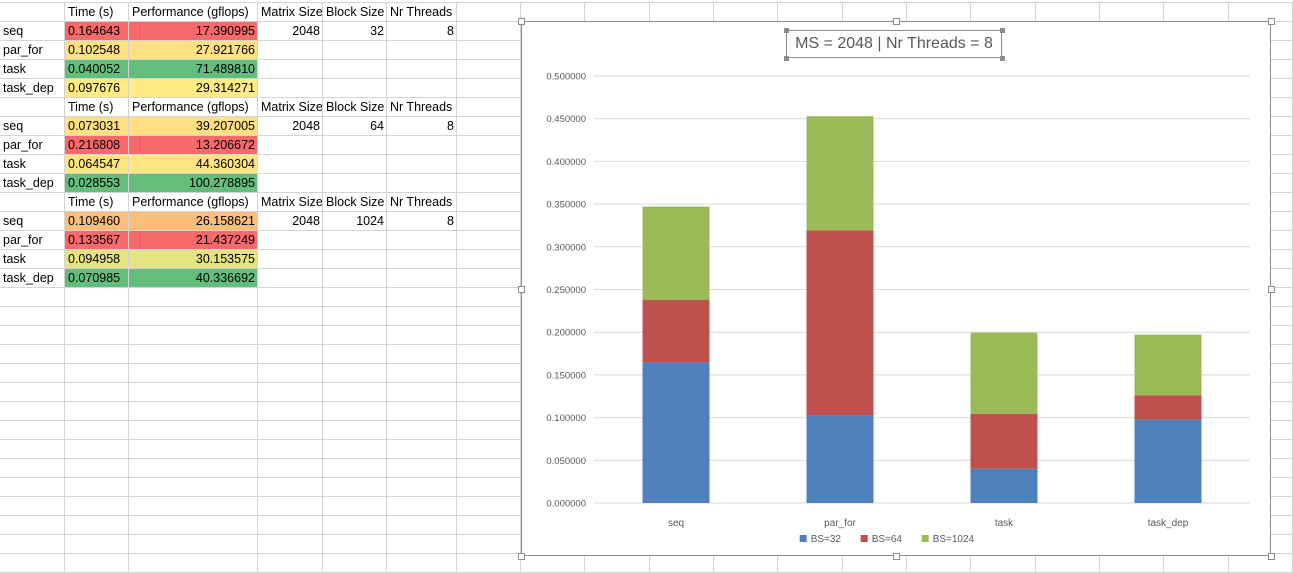 This screenshot has width=1293, height=573. I want to click on performance-value: 26.158621, so click(193, 221).